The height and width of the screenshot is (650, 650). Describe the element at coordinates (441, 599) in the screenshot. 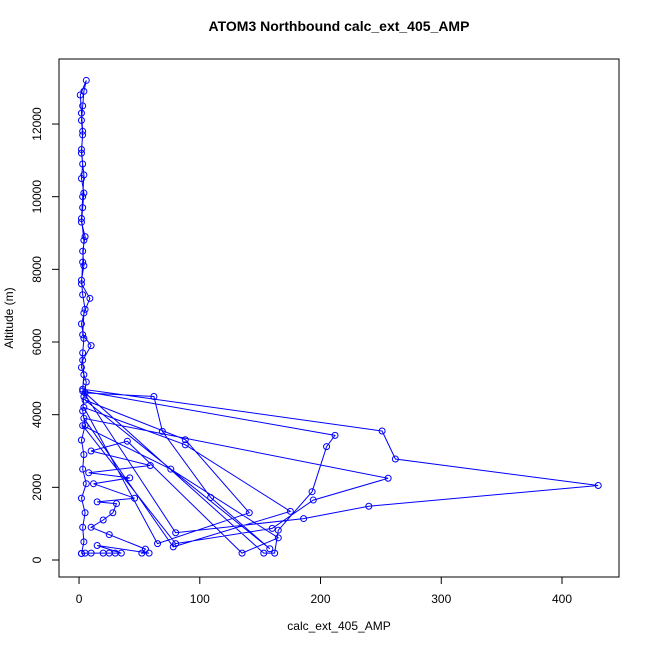

I see `x-tick-label: 300` at that location.